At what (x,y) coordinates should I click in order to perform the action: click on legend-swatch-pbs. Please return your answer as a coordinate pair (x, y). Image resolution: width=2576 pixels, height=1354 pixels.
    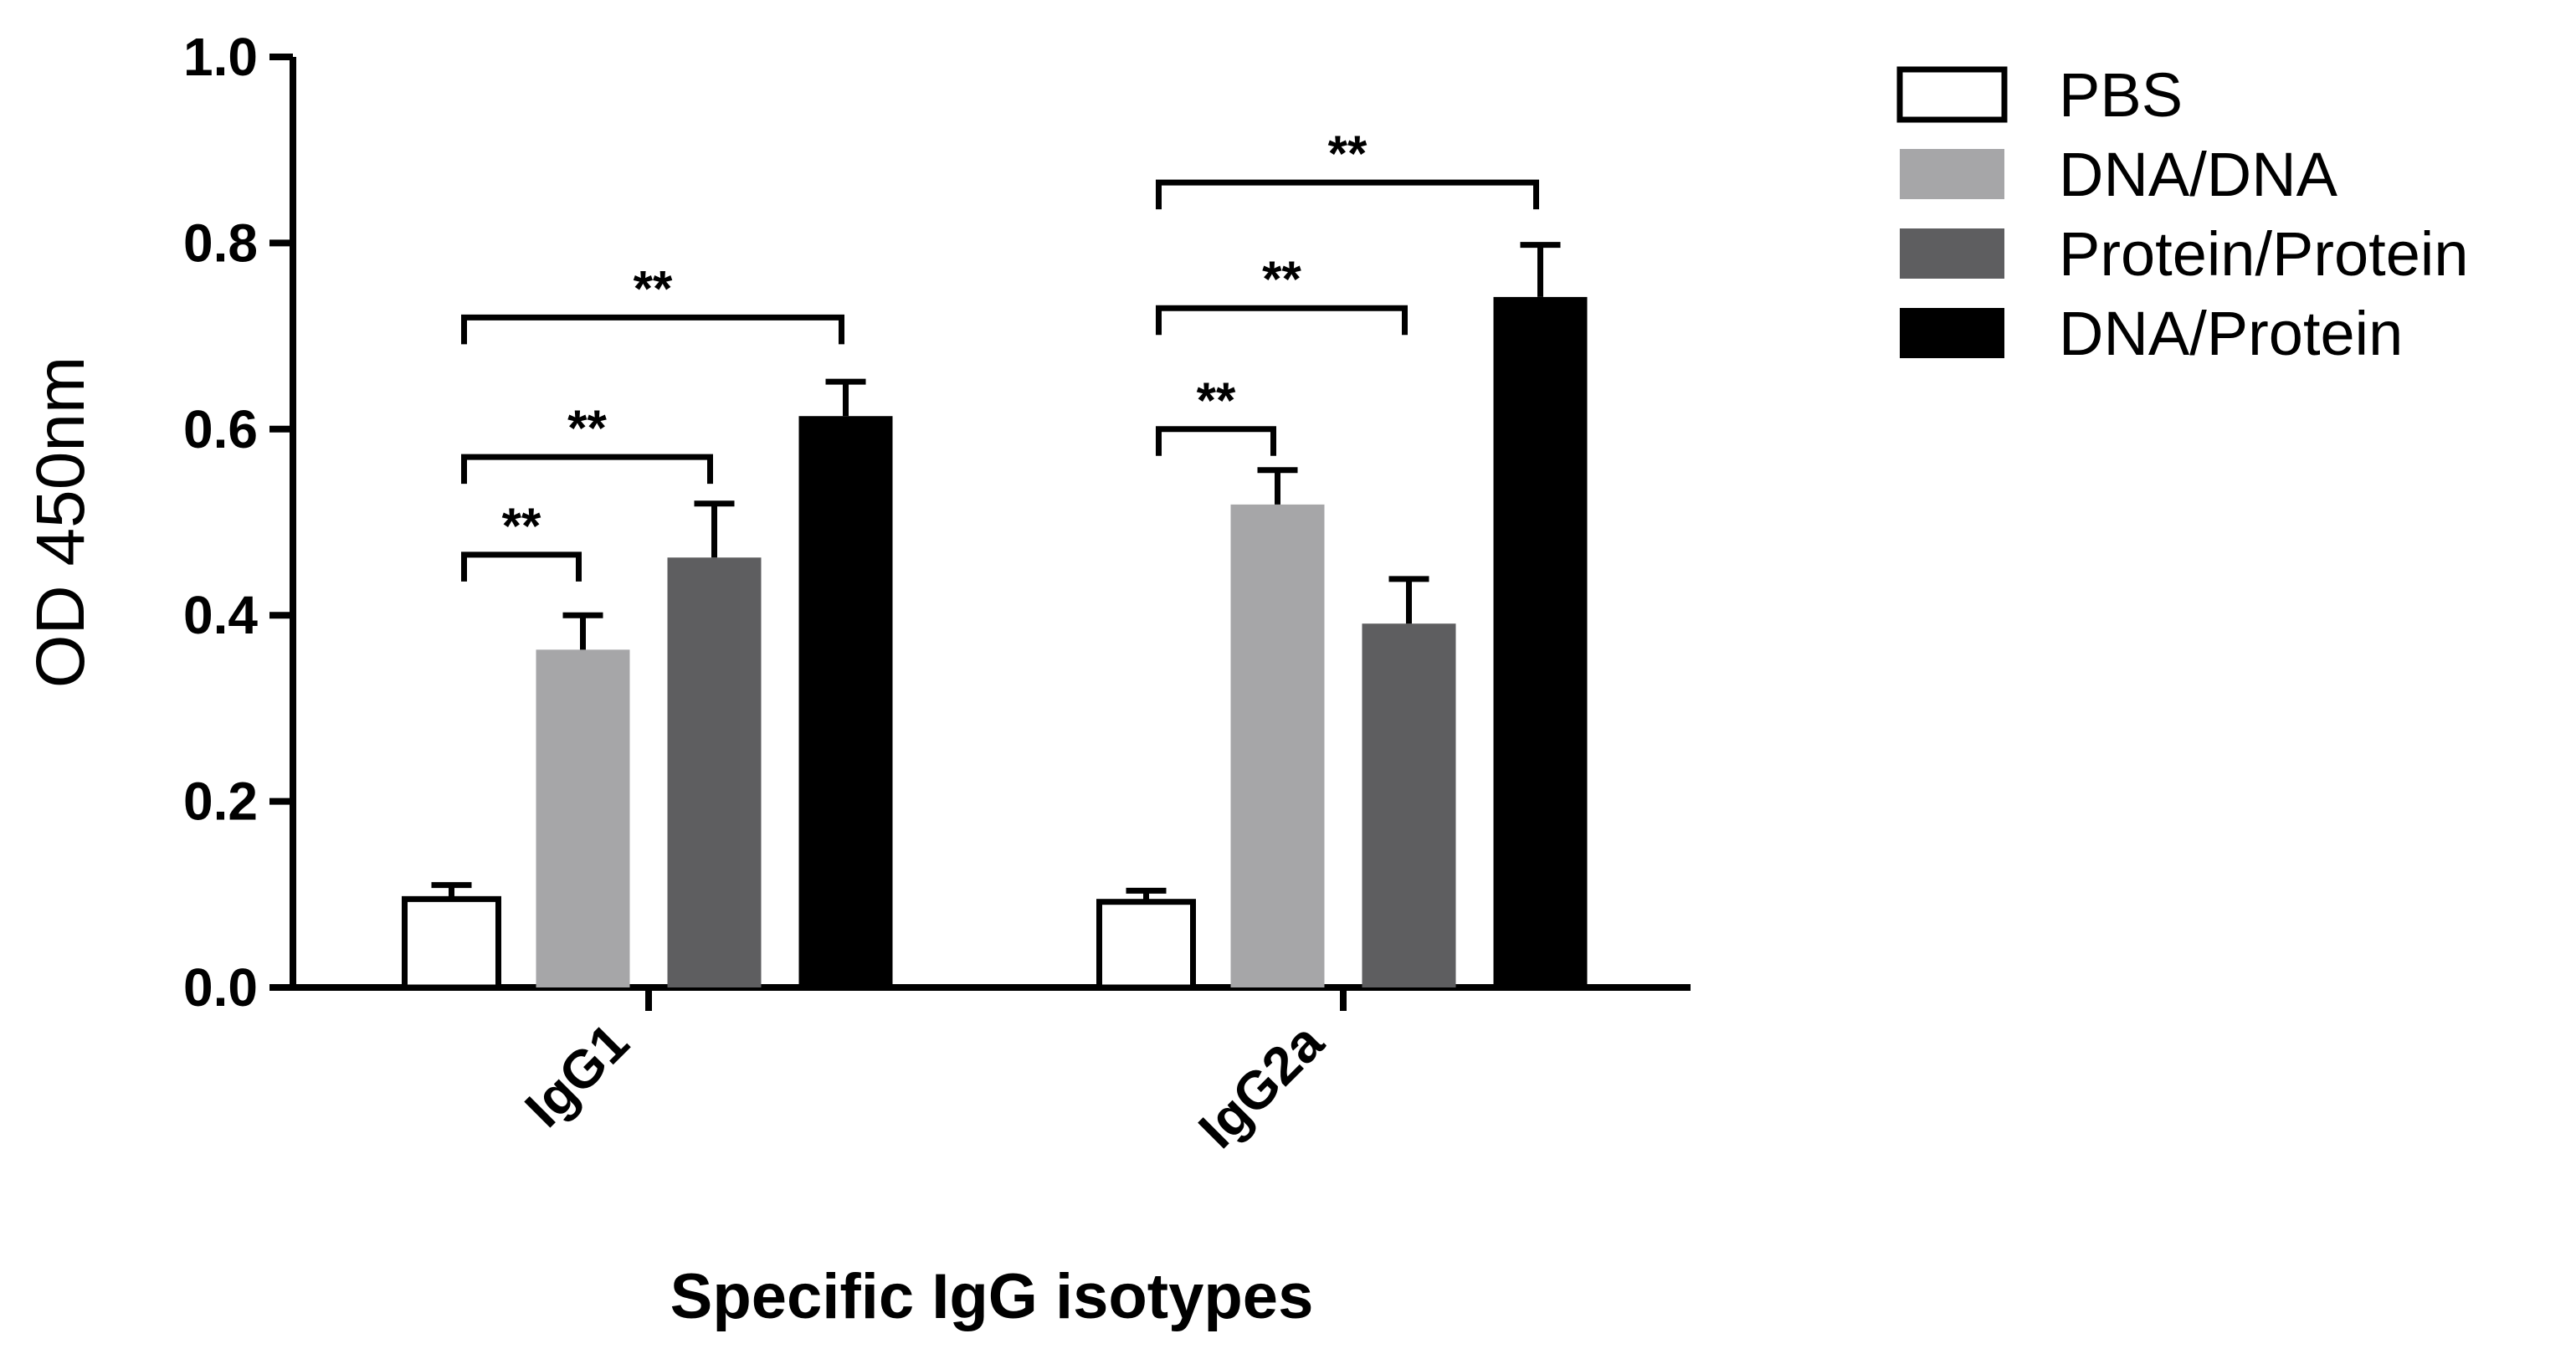
    Looking at the image, I should click on (1952, 94).